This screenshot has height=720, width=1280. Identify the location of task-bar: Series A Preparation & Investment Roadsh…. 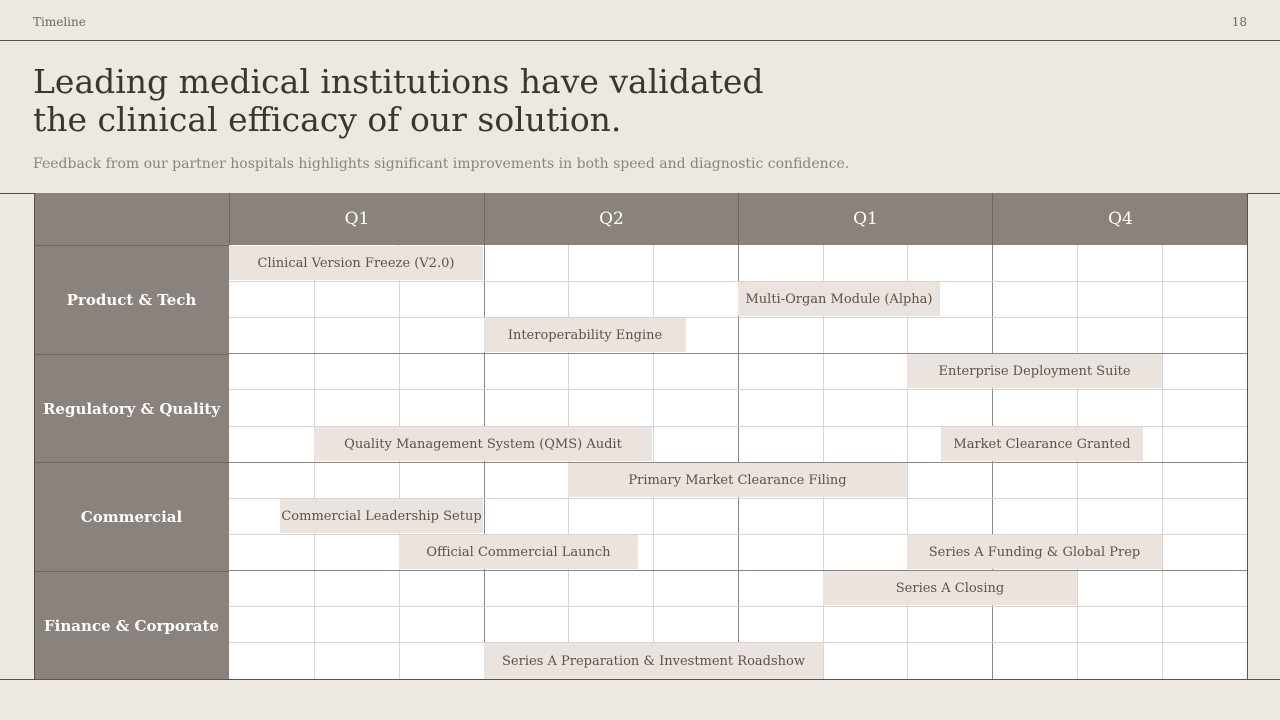
(653, 661).